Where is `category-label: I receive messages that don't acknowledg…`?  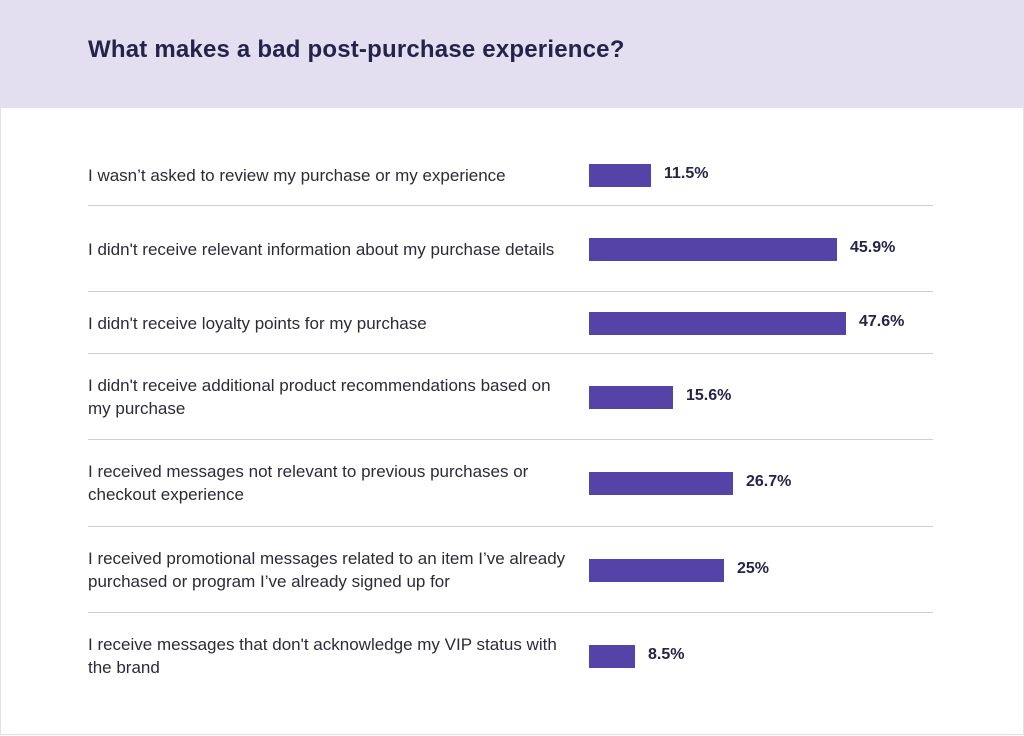
category-label: I receive messages that don't acknowledg… is located at coordinates (322, 656).